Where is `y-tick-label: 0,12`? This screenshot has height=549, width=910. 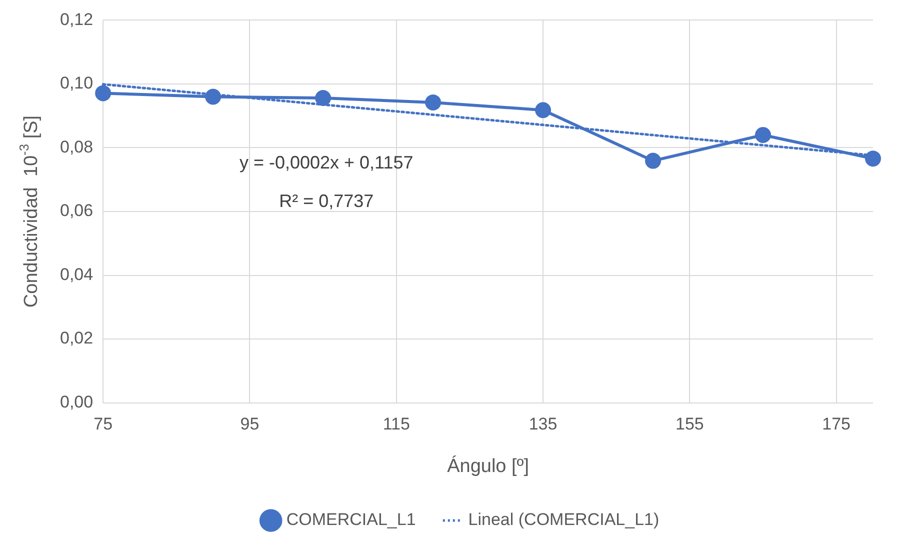 y-tick-label: 0,12 is located at coordinates (77, 19).